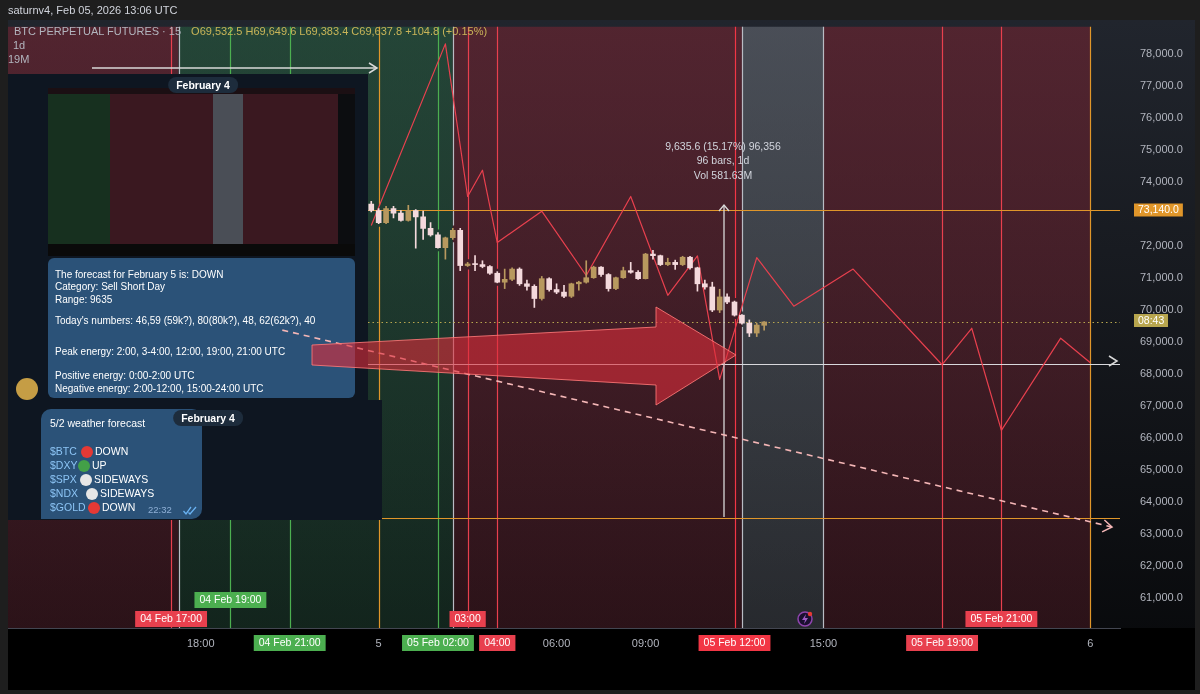 Image resolution: width=1200 pixels, height=694 pixels. What do you see at coordinates (823, 642) in the screenshot?
I see `x-tick-label: 15:00` at bounding box center [823, 642].